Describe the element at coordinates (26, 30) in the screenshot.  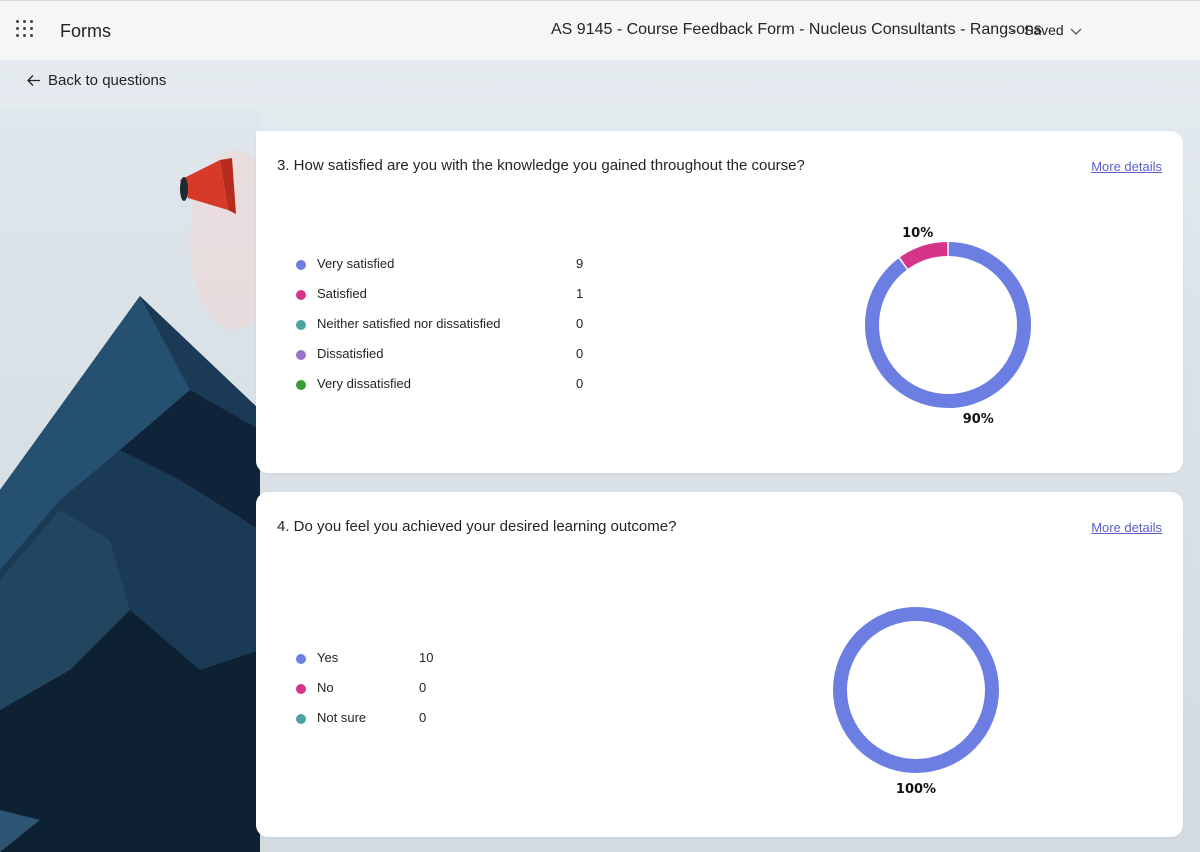
I see `app-launcher-icon` at that location.